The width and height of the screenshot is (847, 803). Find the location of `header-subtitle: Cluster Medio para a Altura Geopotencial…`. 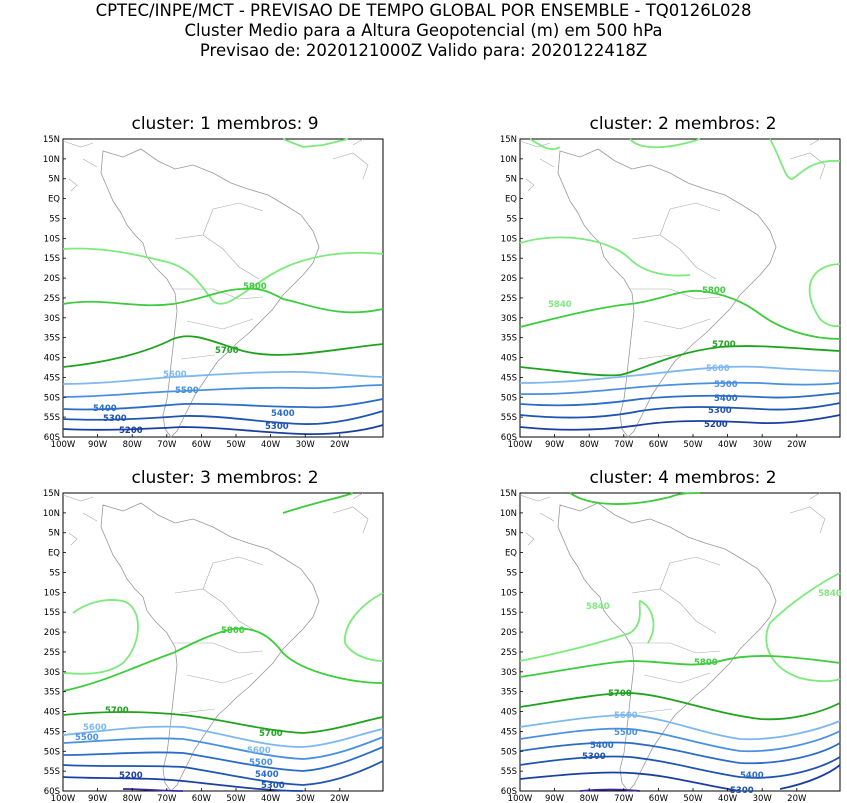

header-subtitle: Cluster Medio para a Altura Geopotencial… is located at coordinates (423, 30).